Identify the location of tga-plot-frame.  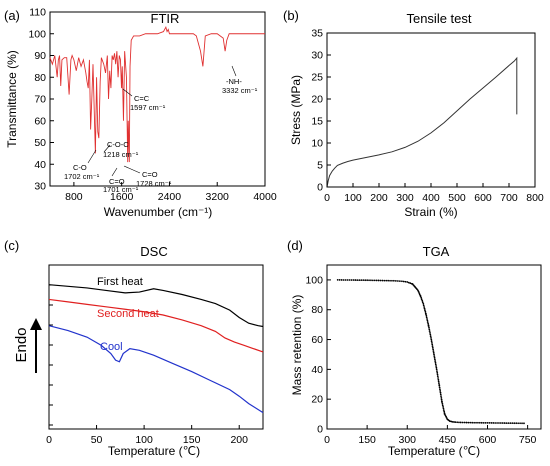
(434, 347).